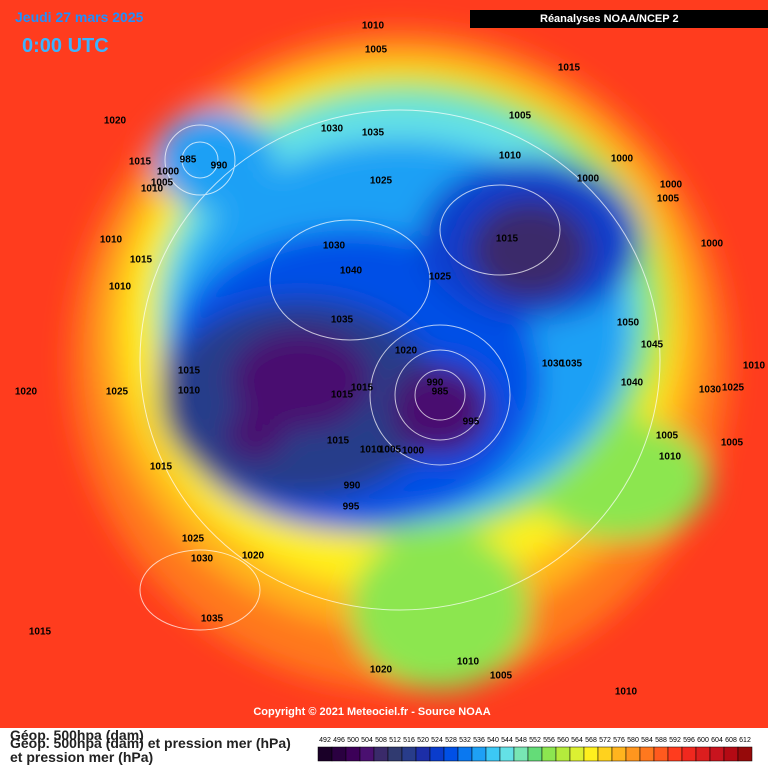 The image size is (768, 768). What do you see at coordinates (65, 46) in the screenshot?
I see `time: 0:00 UTC` at bounding box center [65, 46].